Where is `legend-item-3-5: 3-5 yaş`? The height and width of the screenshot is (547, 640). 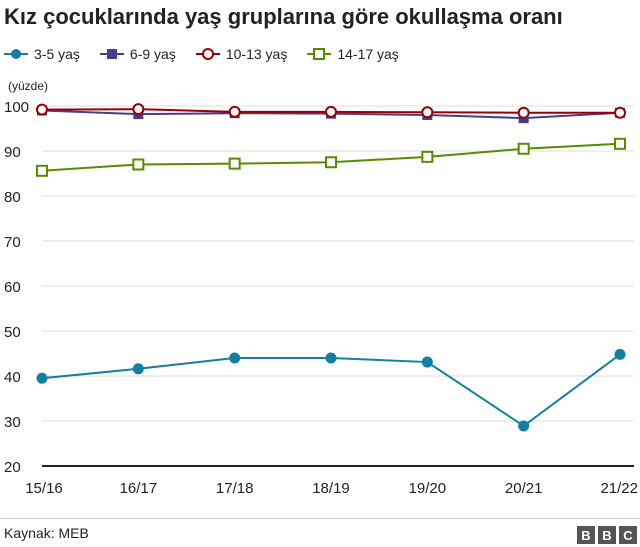 legend-item-3-5: 3-5 yaş is located at coordinates (42, 54).